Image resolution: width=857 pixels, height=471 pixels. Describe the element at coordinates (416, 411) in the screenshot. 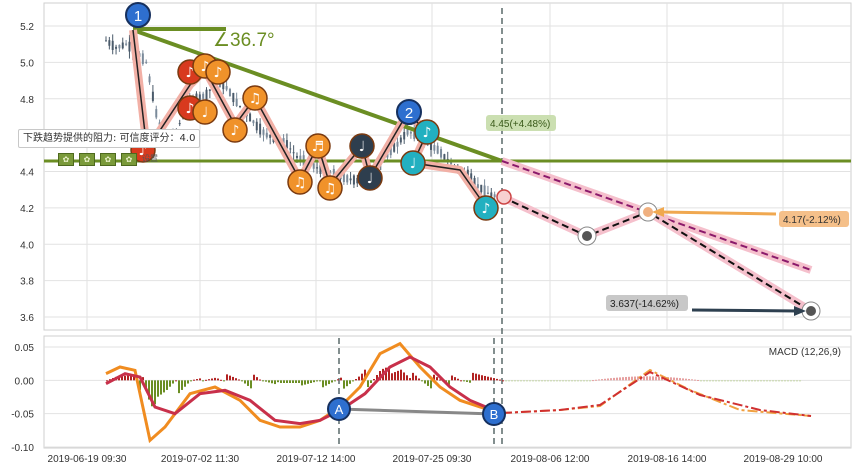

I see `macd-ab-connector` at that location.